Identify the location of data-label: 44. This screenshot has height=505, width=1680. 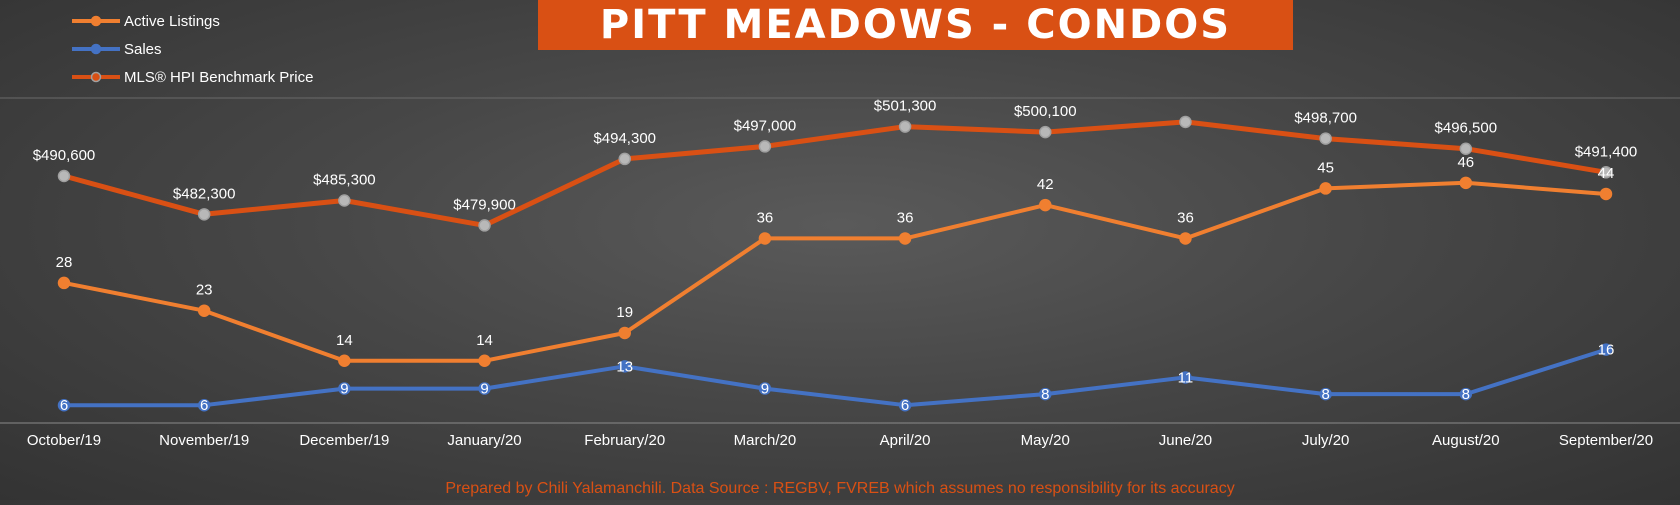
(1606, 173).